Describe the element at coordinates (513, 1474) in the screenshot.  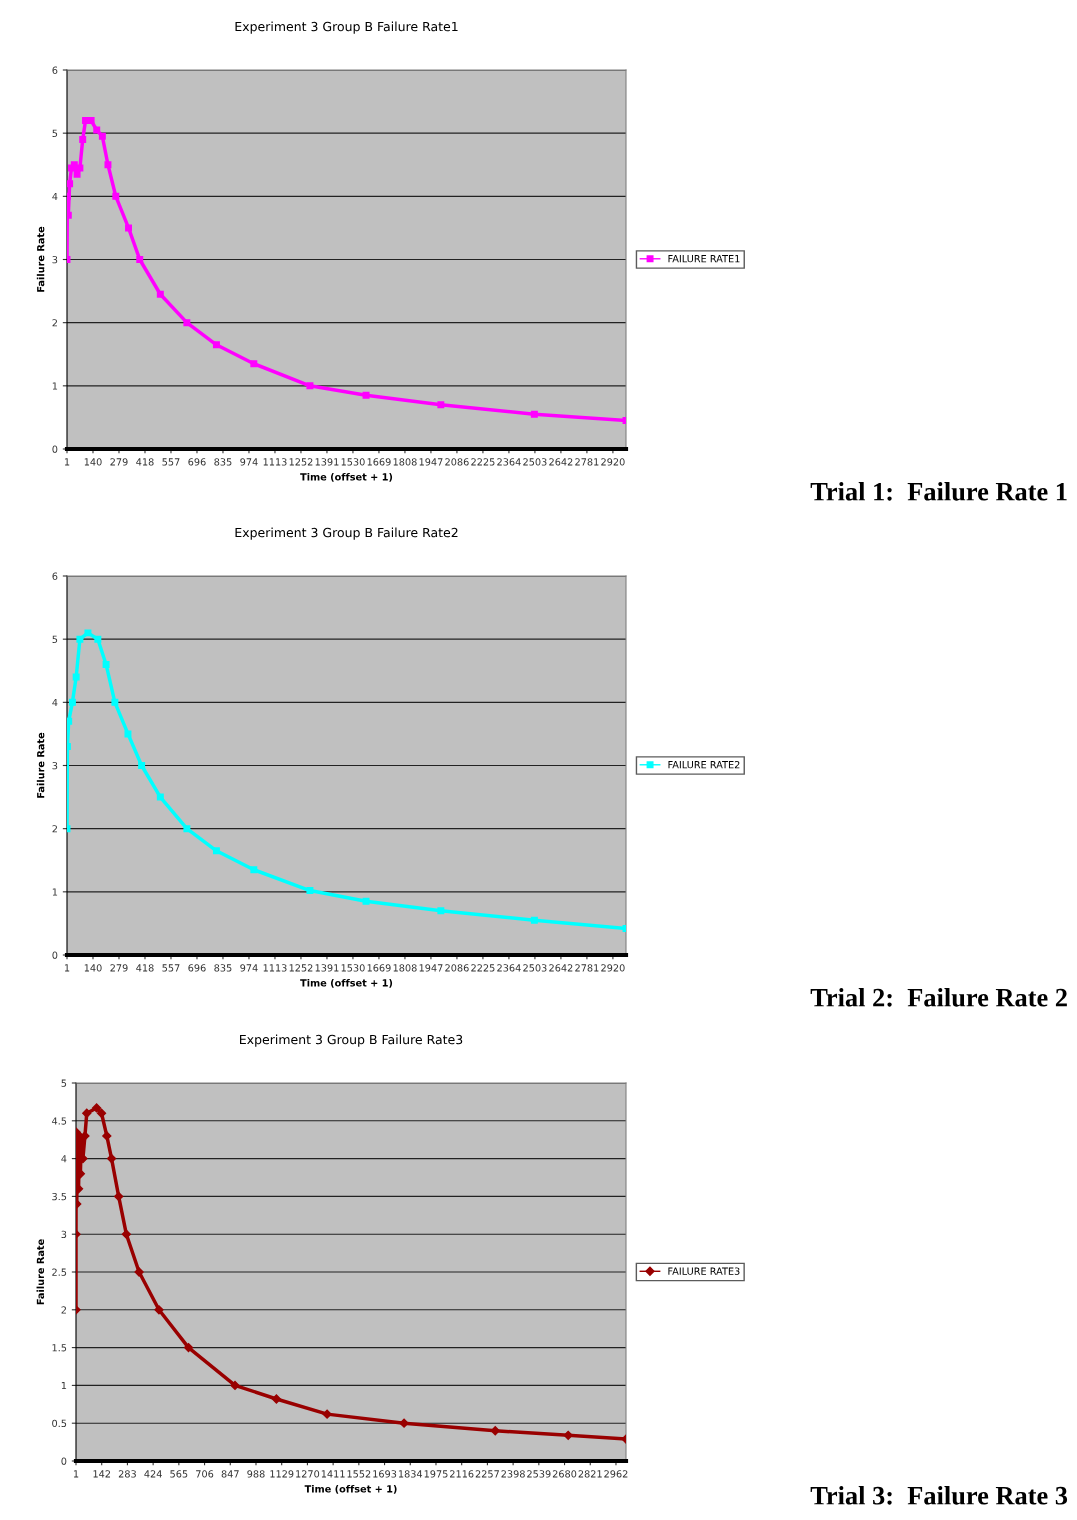
I see `x-tick-label: 2398` at that location.